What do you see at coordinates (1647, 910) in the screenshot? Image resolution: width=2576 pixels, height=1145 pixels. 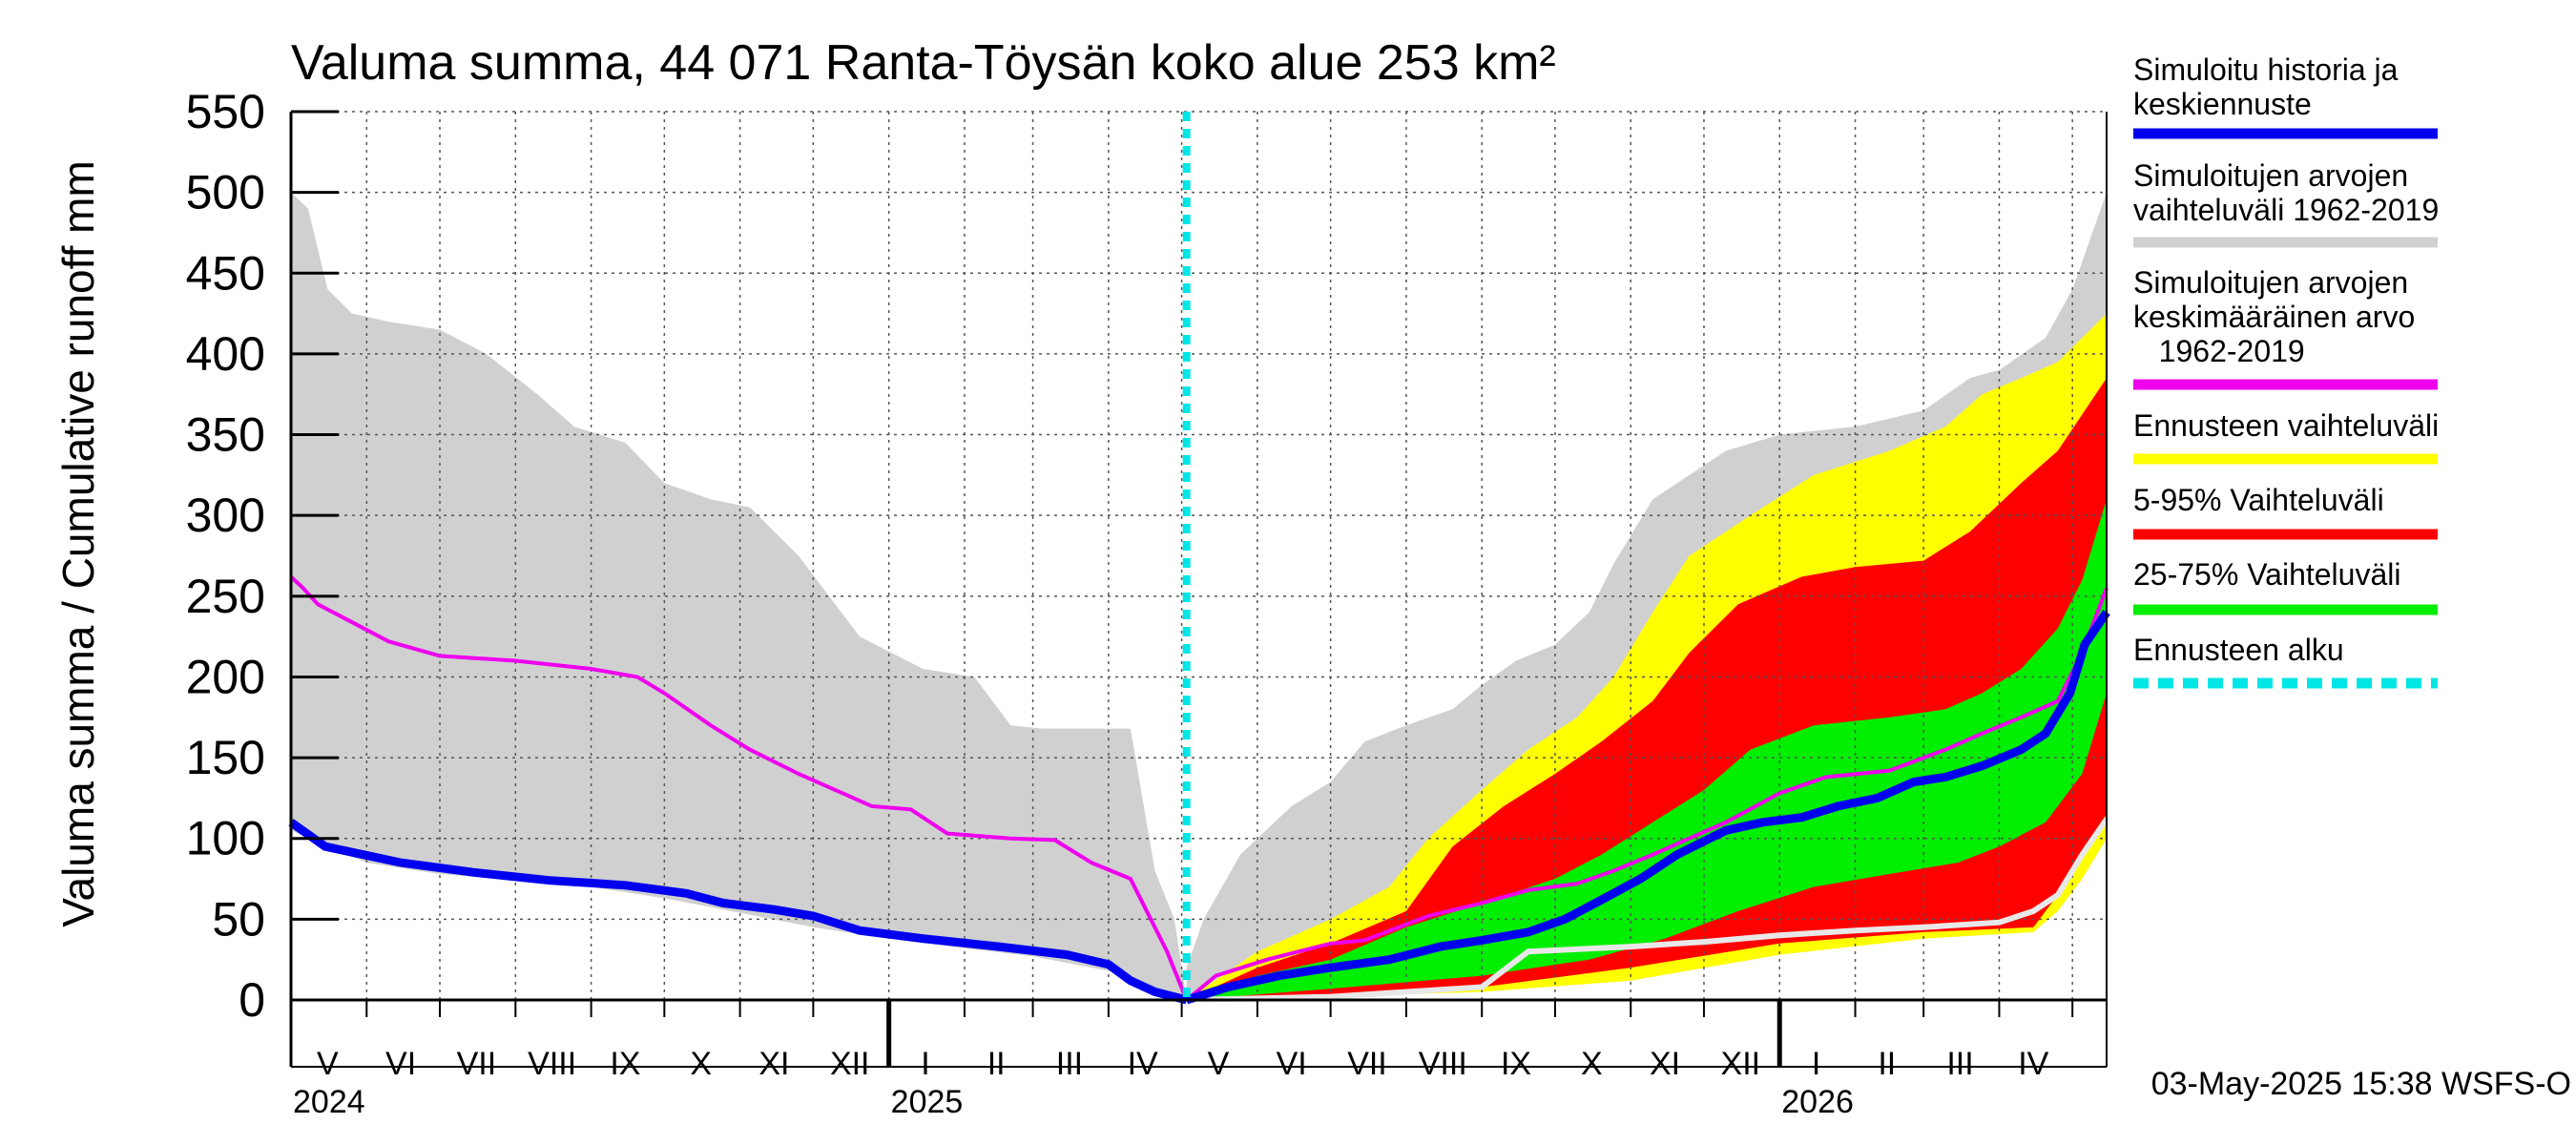 I see `driest-forecast-line` at bounding box center [1647, 910].